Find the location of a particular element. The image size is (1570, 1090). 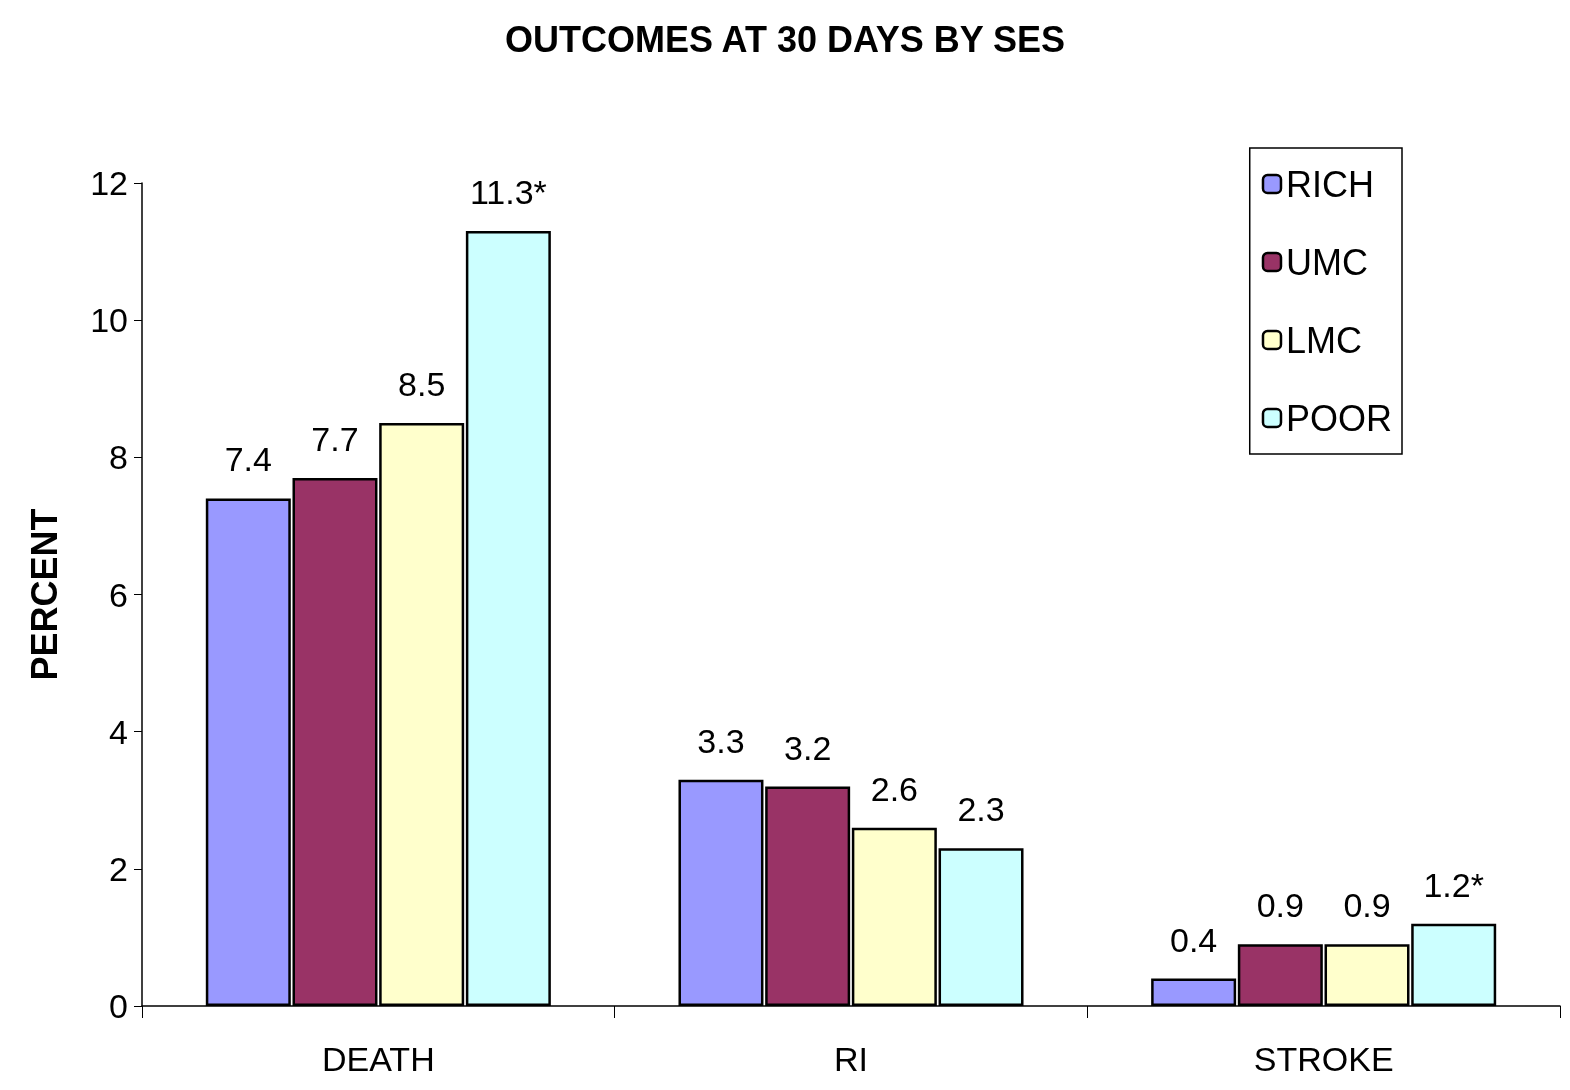

data-label: 8.5 is located at coordinates (422, 384).